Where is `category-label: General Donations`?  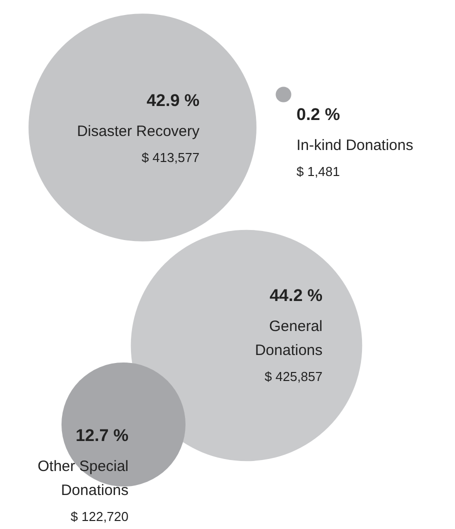
category-label: General Donations is located at coordinates (288, 338).